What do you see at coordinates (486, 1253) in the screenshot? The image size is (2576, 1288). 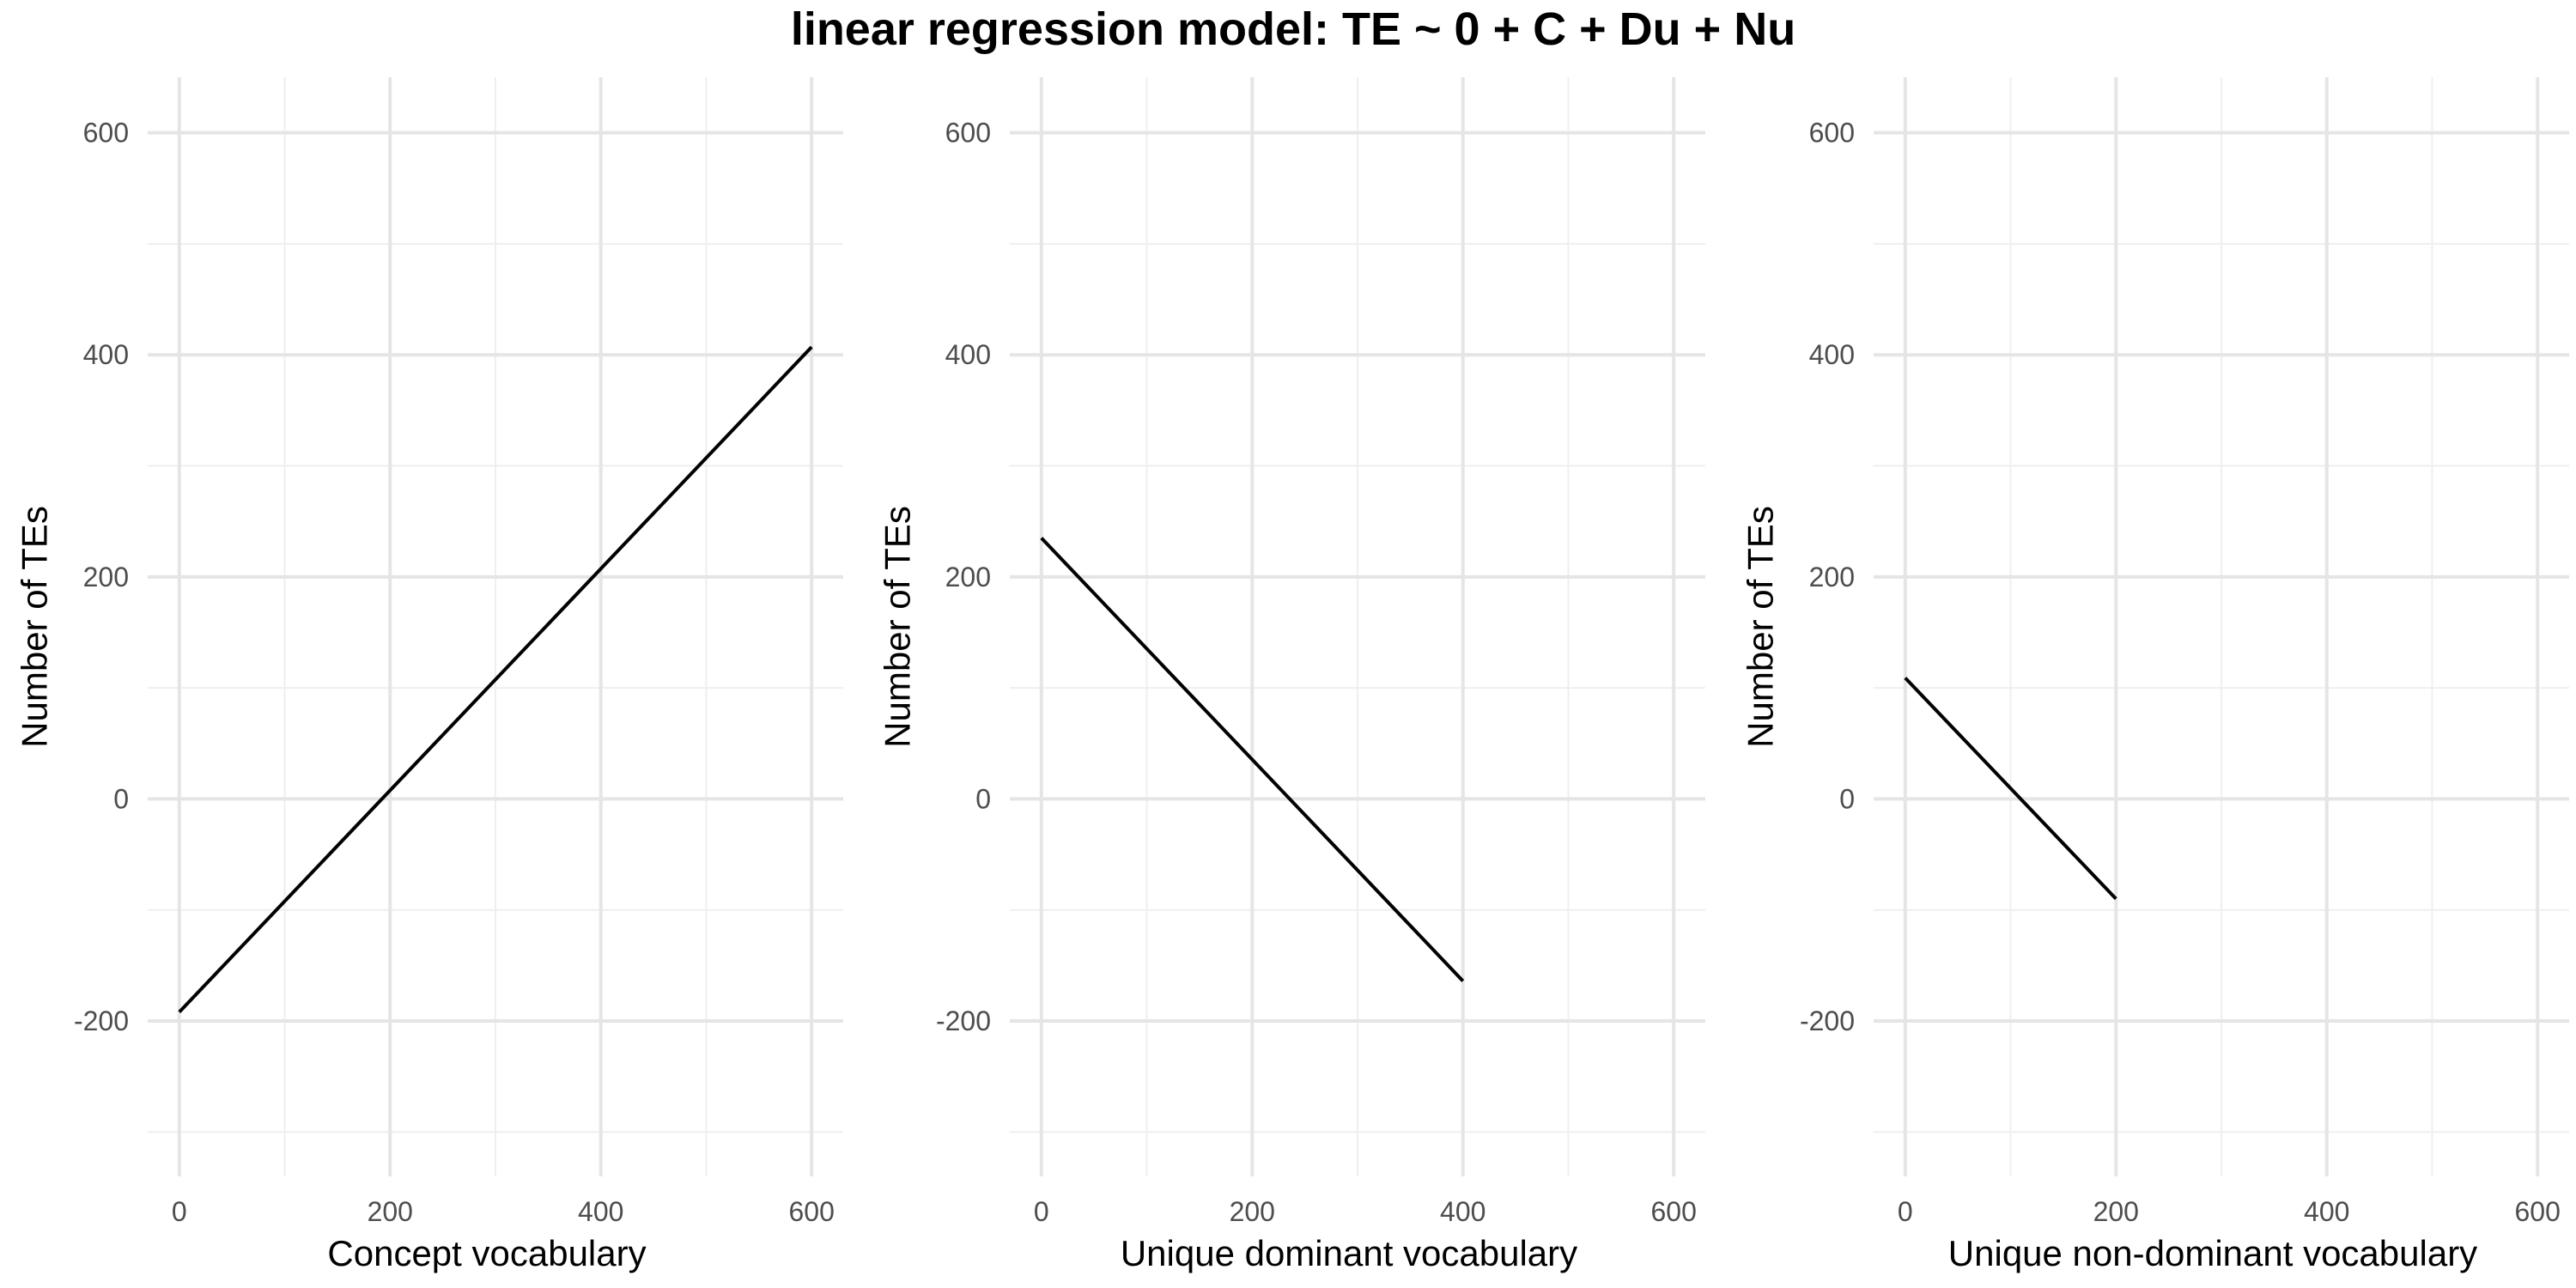 I see `x-axis-label: Concept vocabulary` at bounding box center [486, 1253].